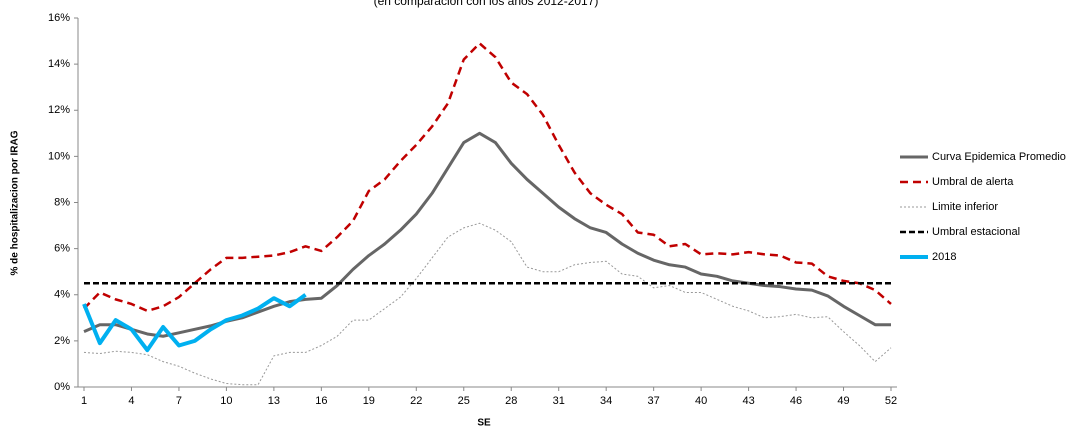  I want to click on chart-subtitle: (en comparación con los años 2012-2017), so click(486, 4).